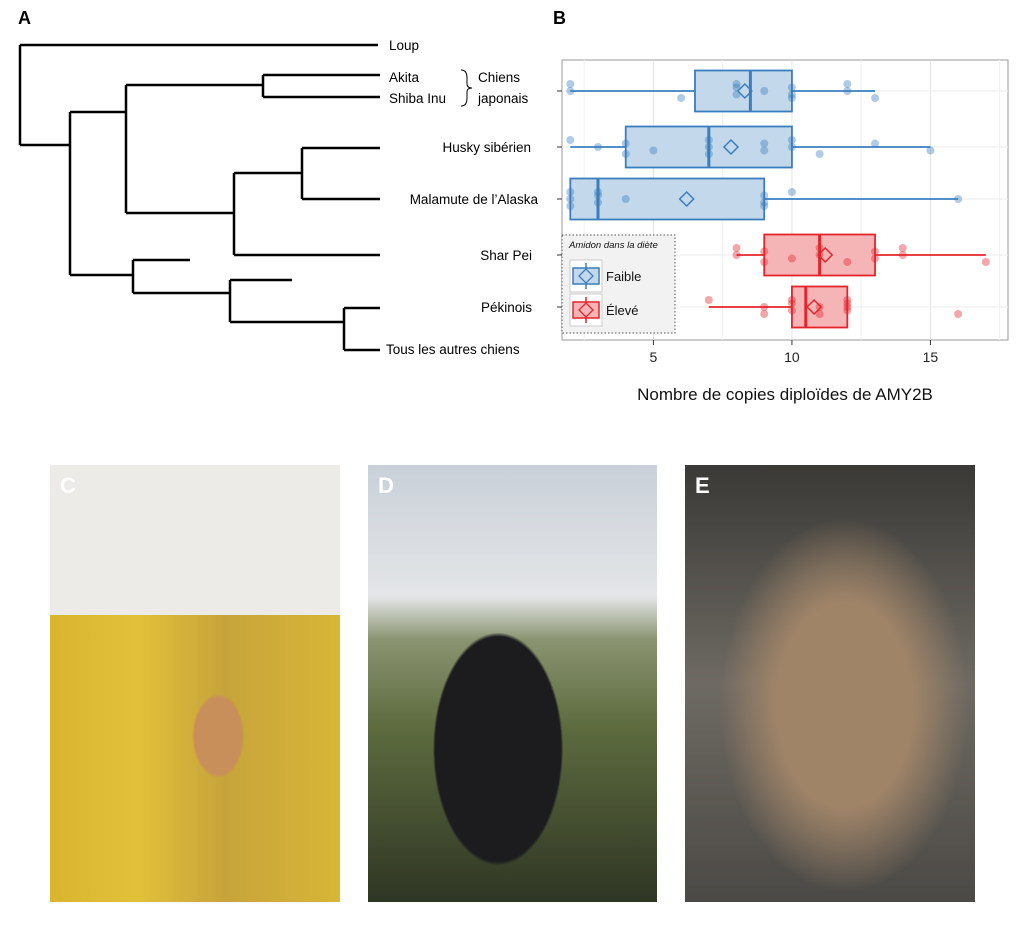 The height and width of the screenshot is (938, 1024). What do you see at coordinates (931, 357) in the screenshot?
I see `x-tick-label: 15` at bounding box center [931, 357].